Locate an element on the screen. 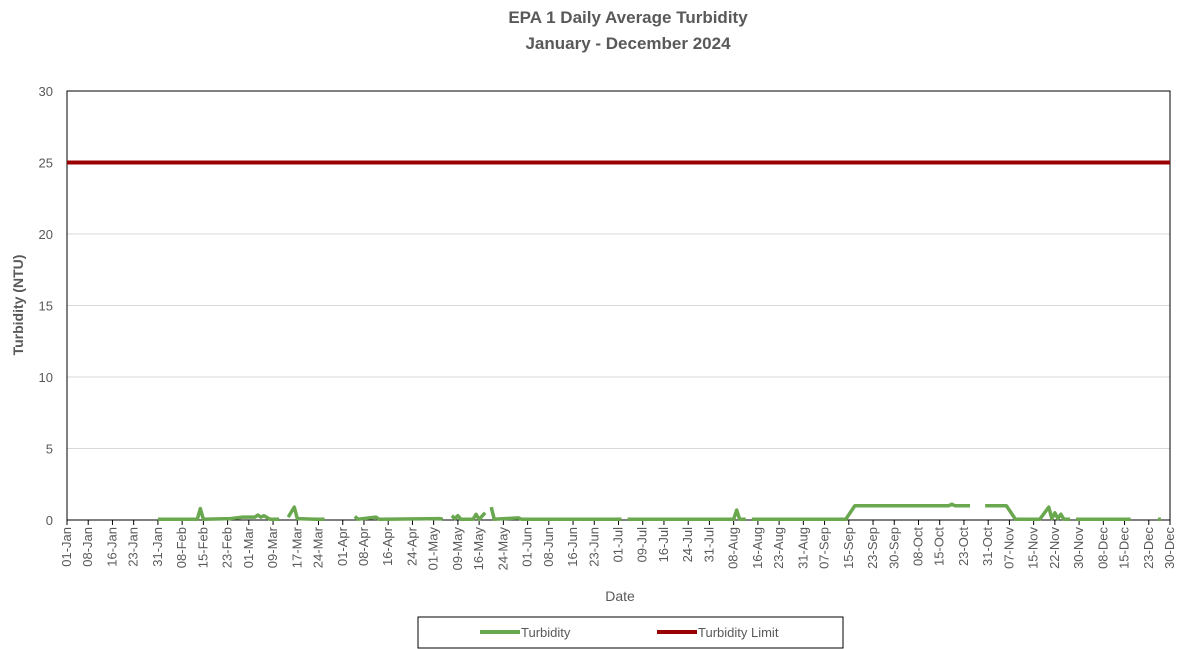  x-tick-label: 16-Jun is located at coordinates (572, 547).